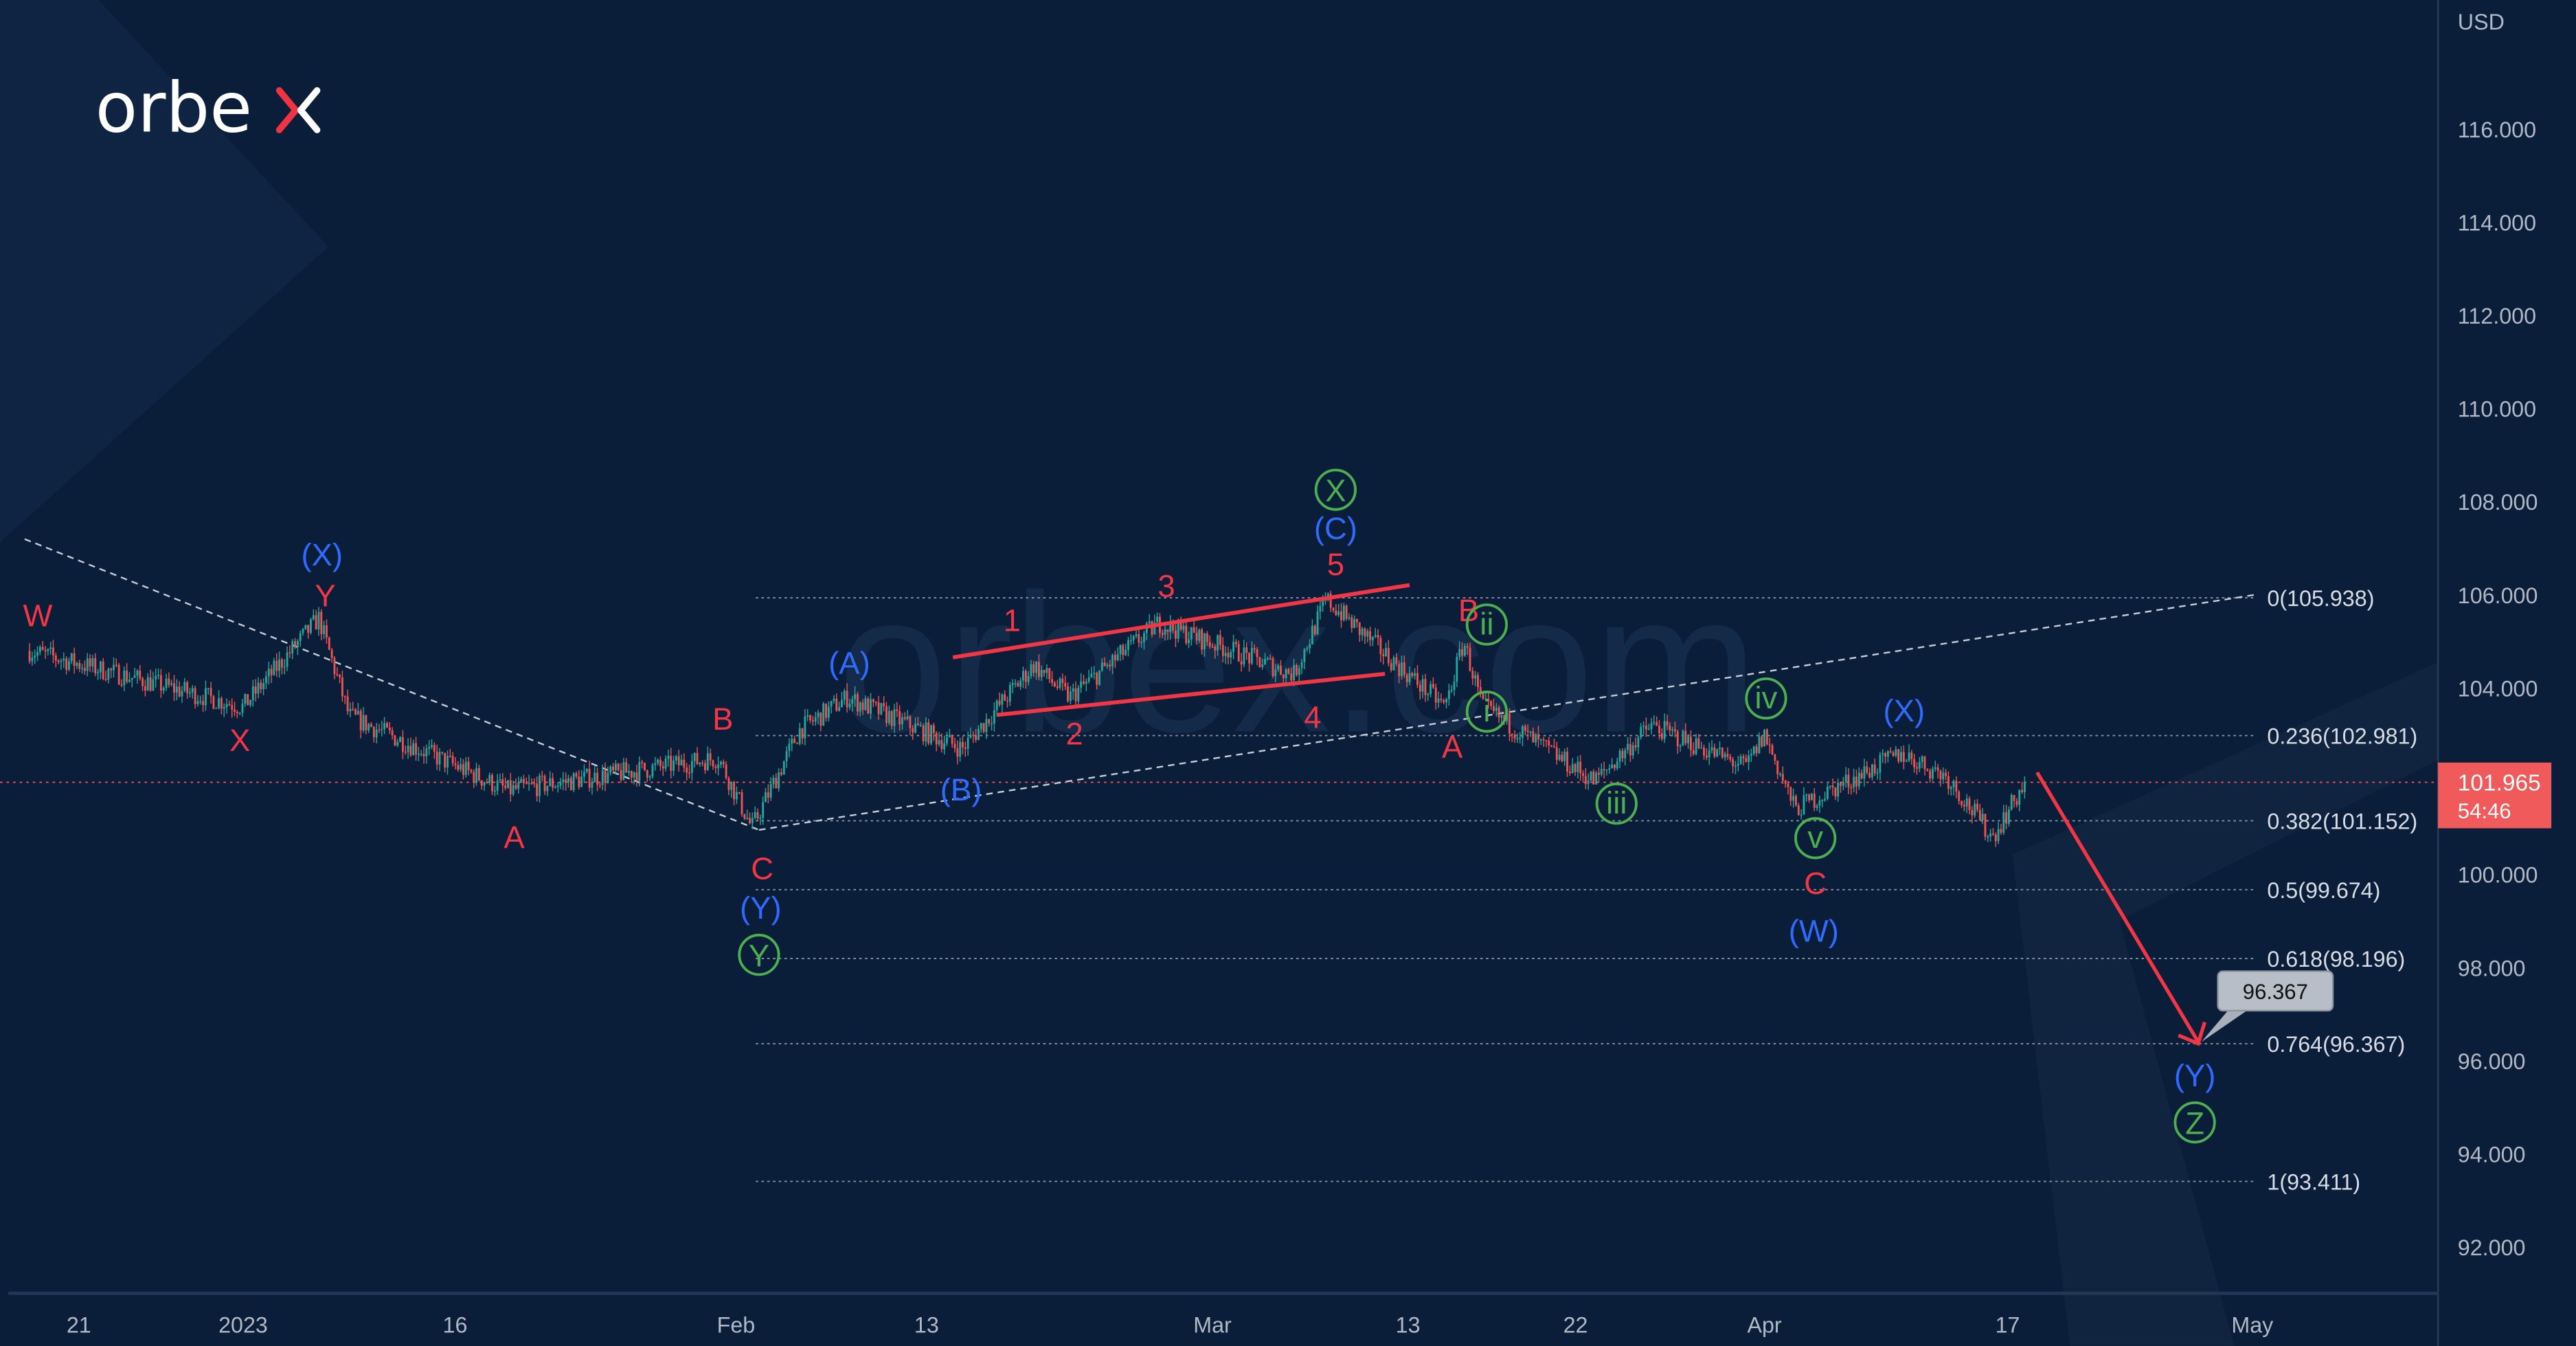 This screenshot has height=1346, width=2576. Describe the element at coordinates (2121, 908) in the screenshot. I see `projection-arrow` at that location.